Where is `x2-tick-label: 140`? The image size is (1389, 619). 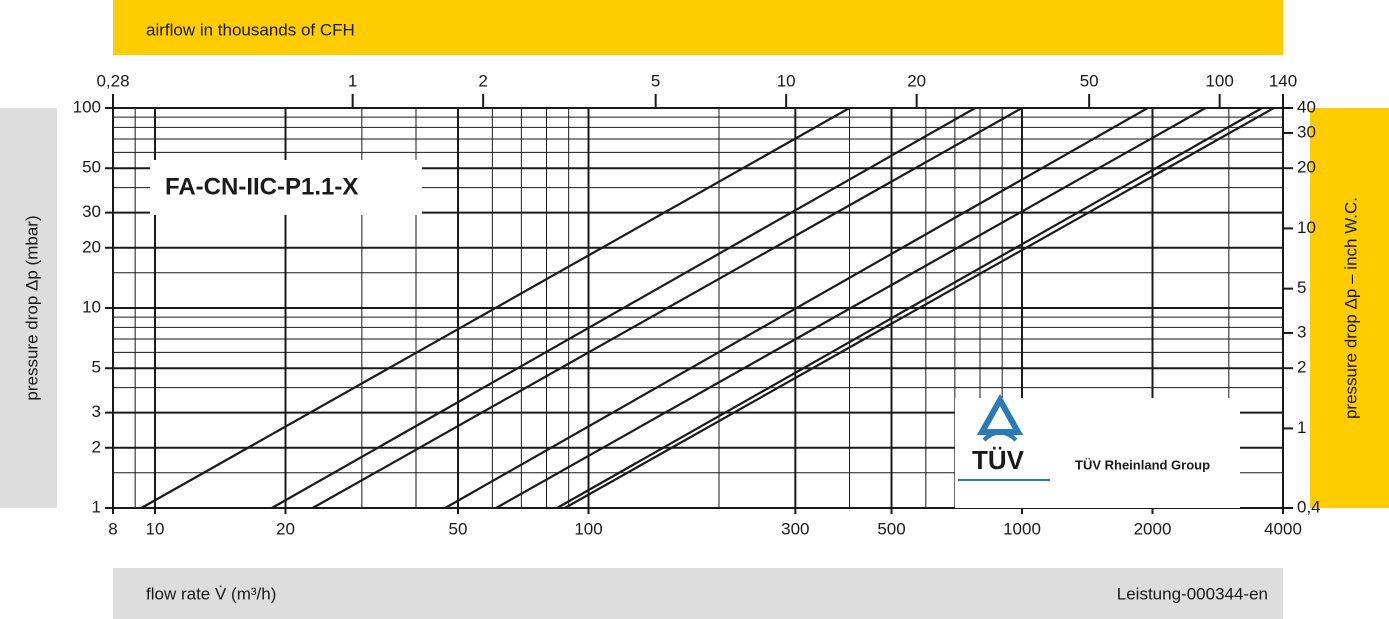
x2-tick-label: 140 is located at coordinates (1283, 80).